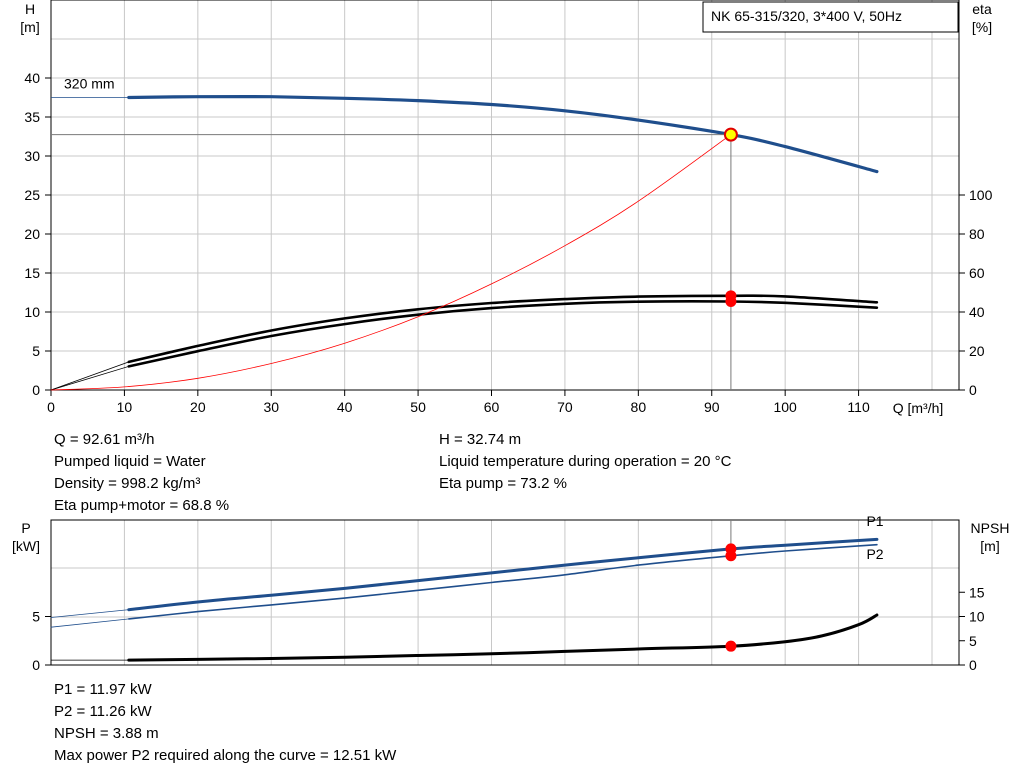  Describe the element at coordinates (125, 407) in the screenshot. I see `x-tick-label: 10` at that location.